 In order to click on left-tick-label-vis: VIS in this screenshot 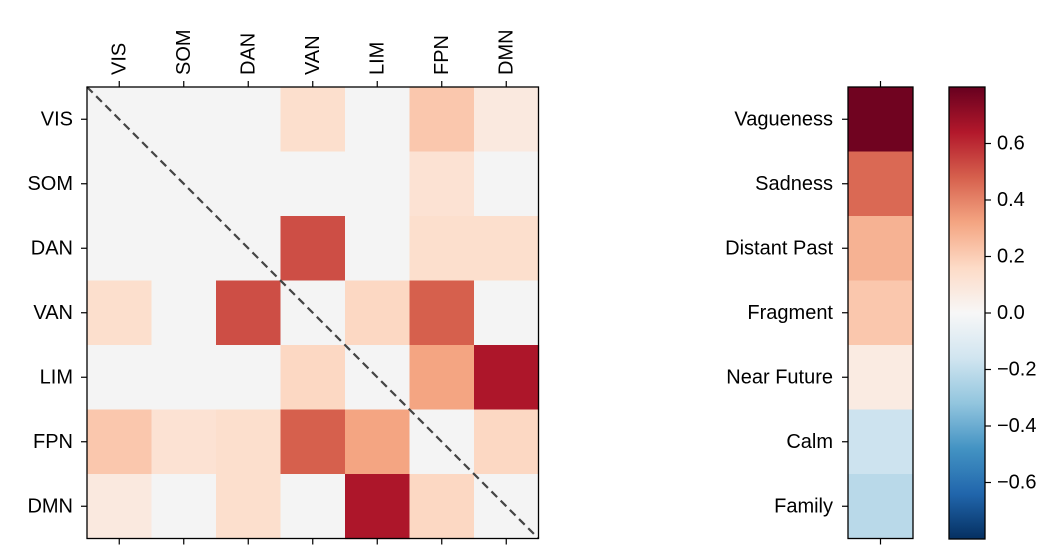, I will do `click(57, 119)`.